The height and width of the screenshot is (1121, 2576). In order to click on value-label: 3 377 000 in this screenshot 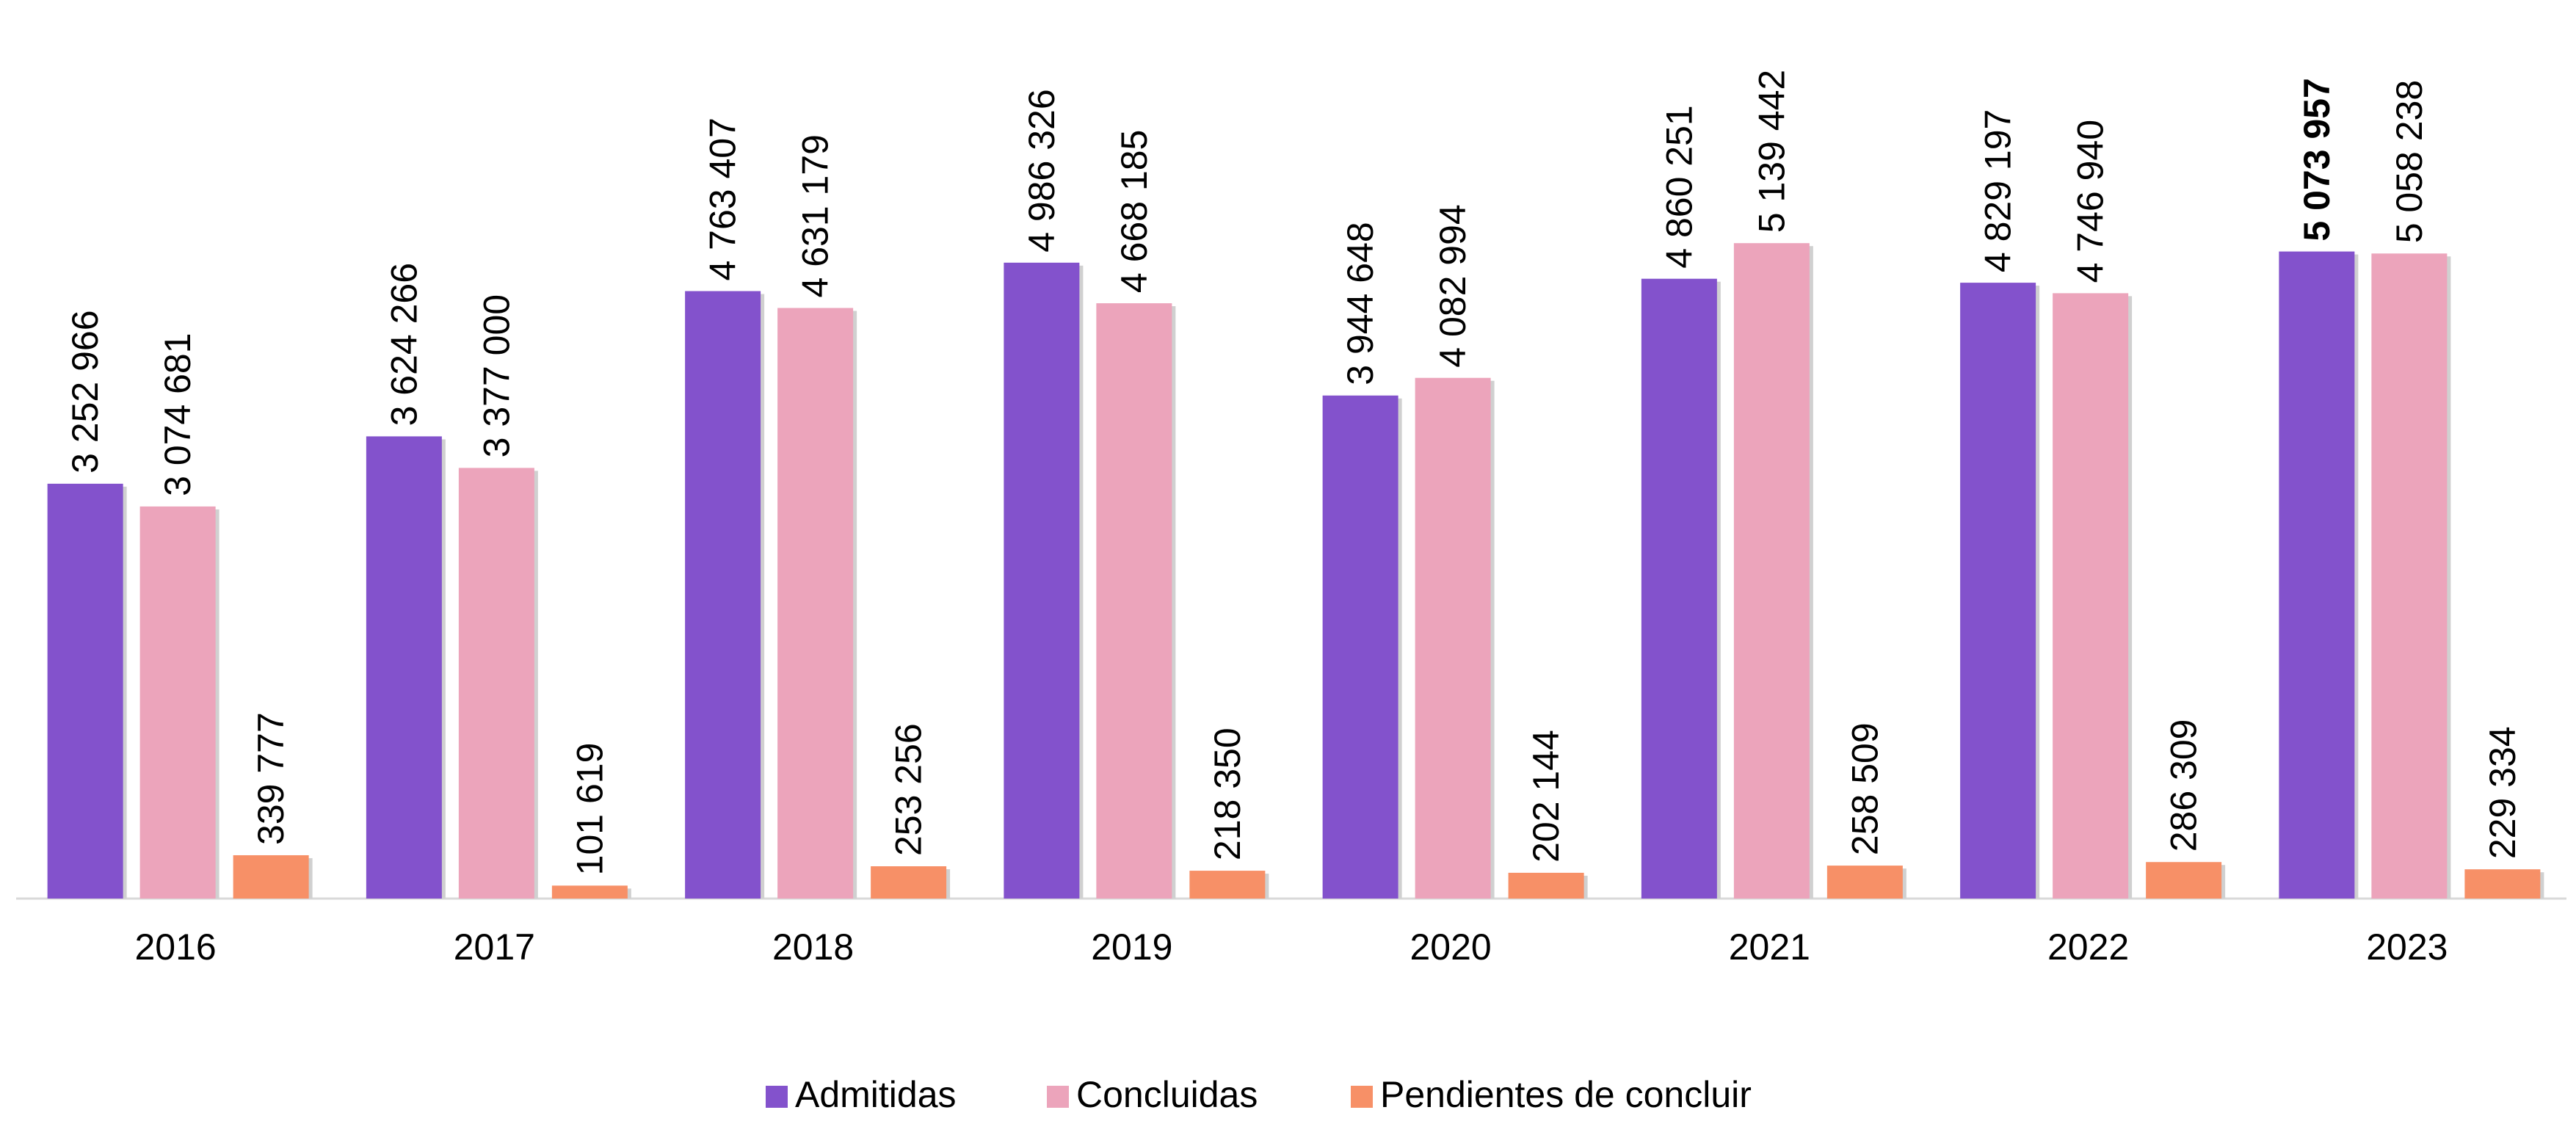, I will do `click(497, 376)`.